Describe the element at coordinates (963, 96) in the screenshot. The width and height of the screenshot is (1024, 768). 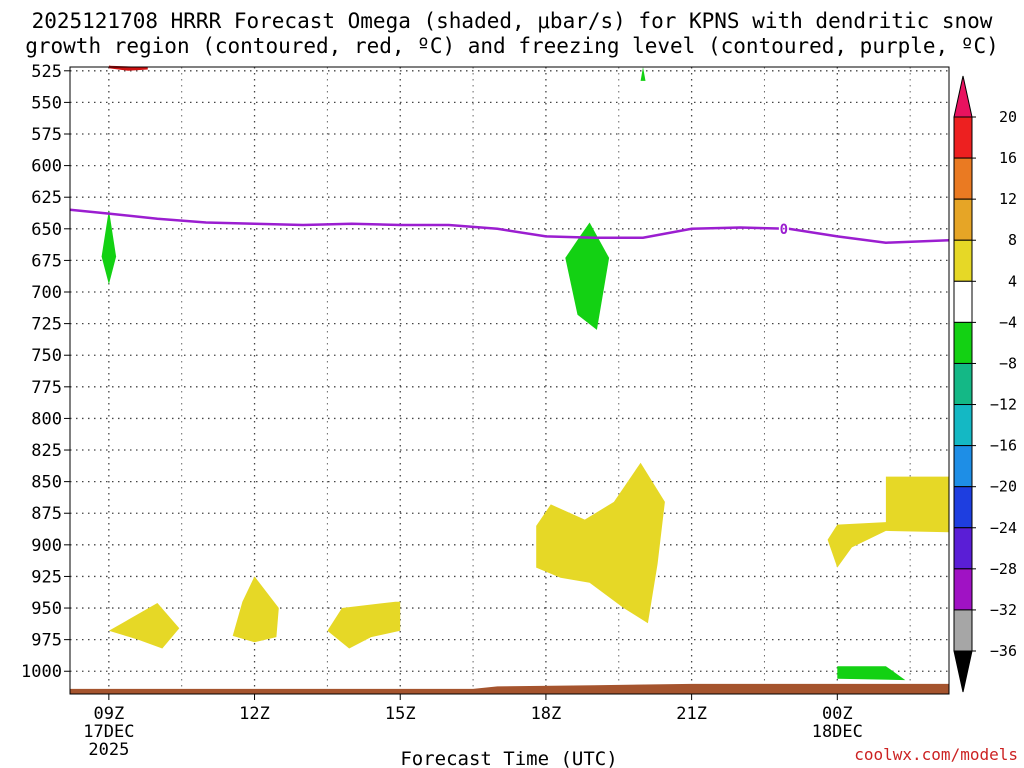
I see `colorbar-top-arrow` at that location.